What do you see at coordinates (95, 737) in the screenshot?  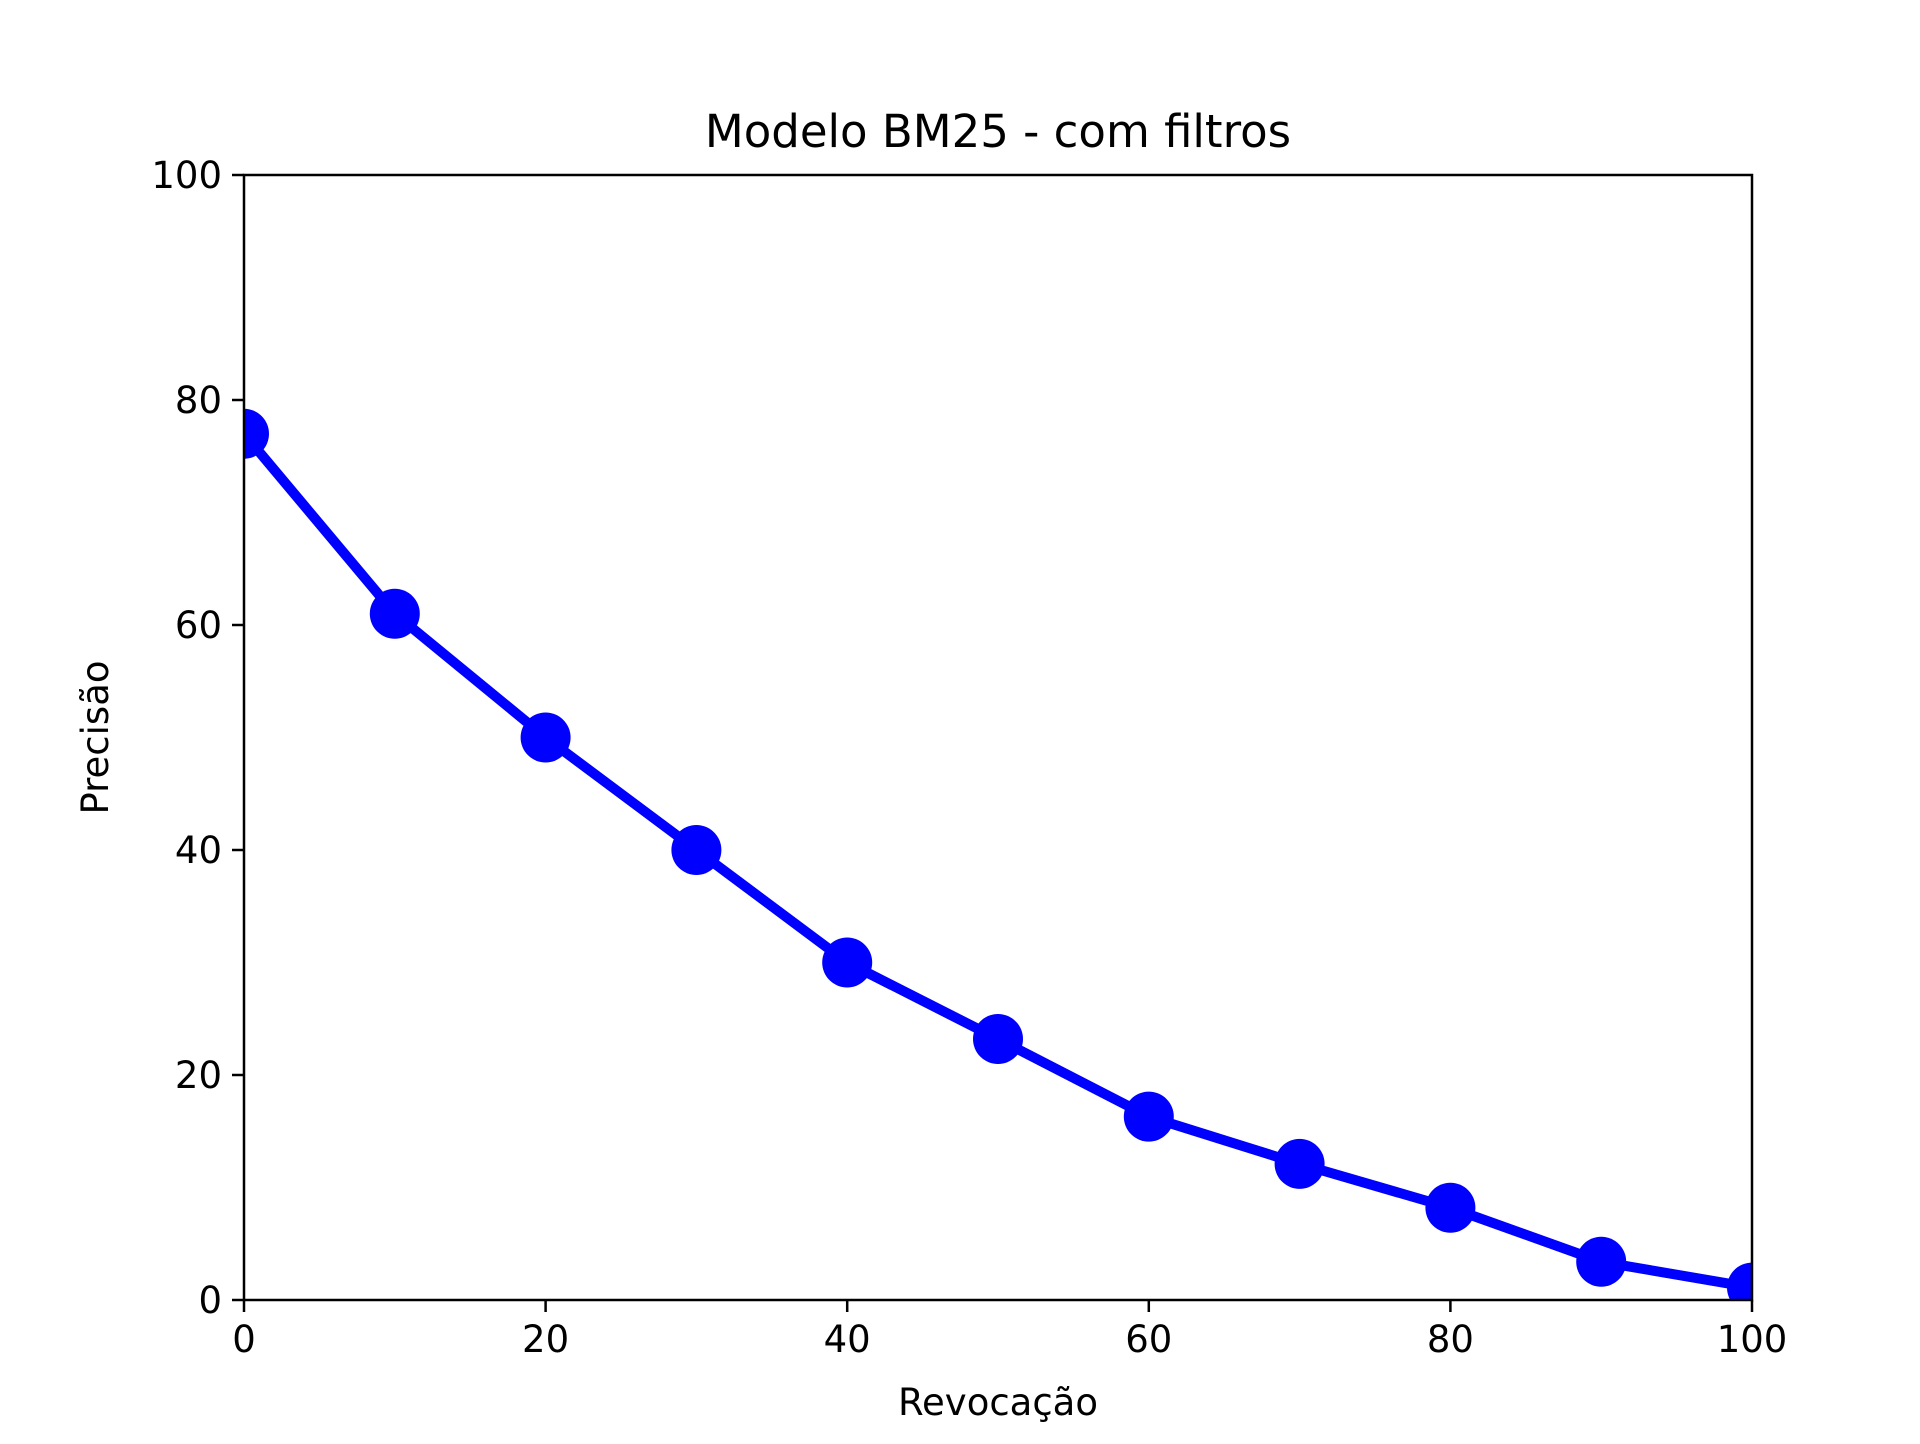 I see `y-axis-label: Precisão` at bounding box center [95, 737].